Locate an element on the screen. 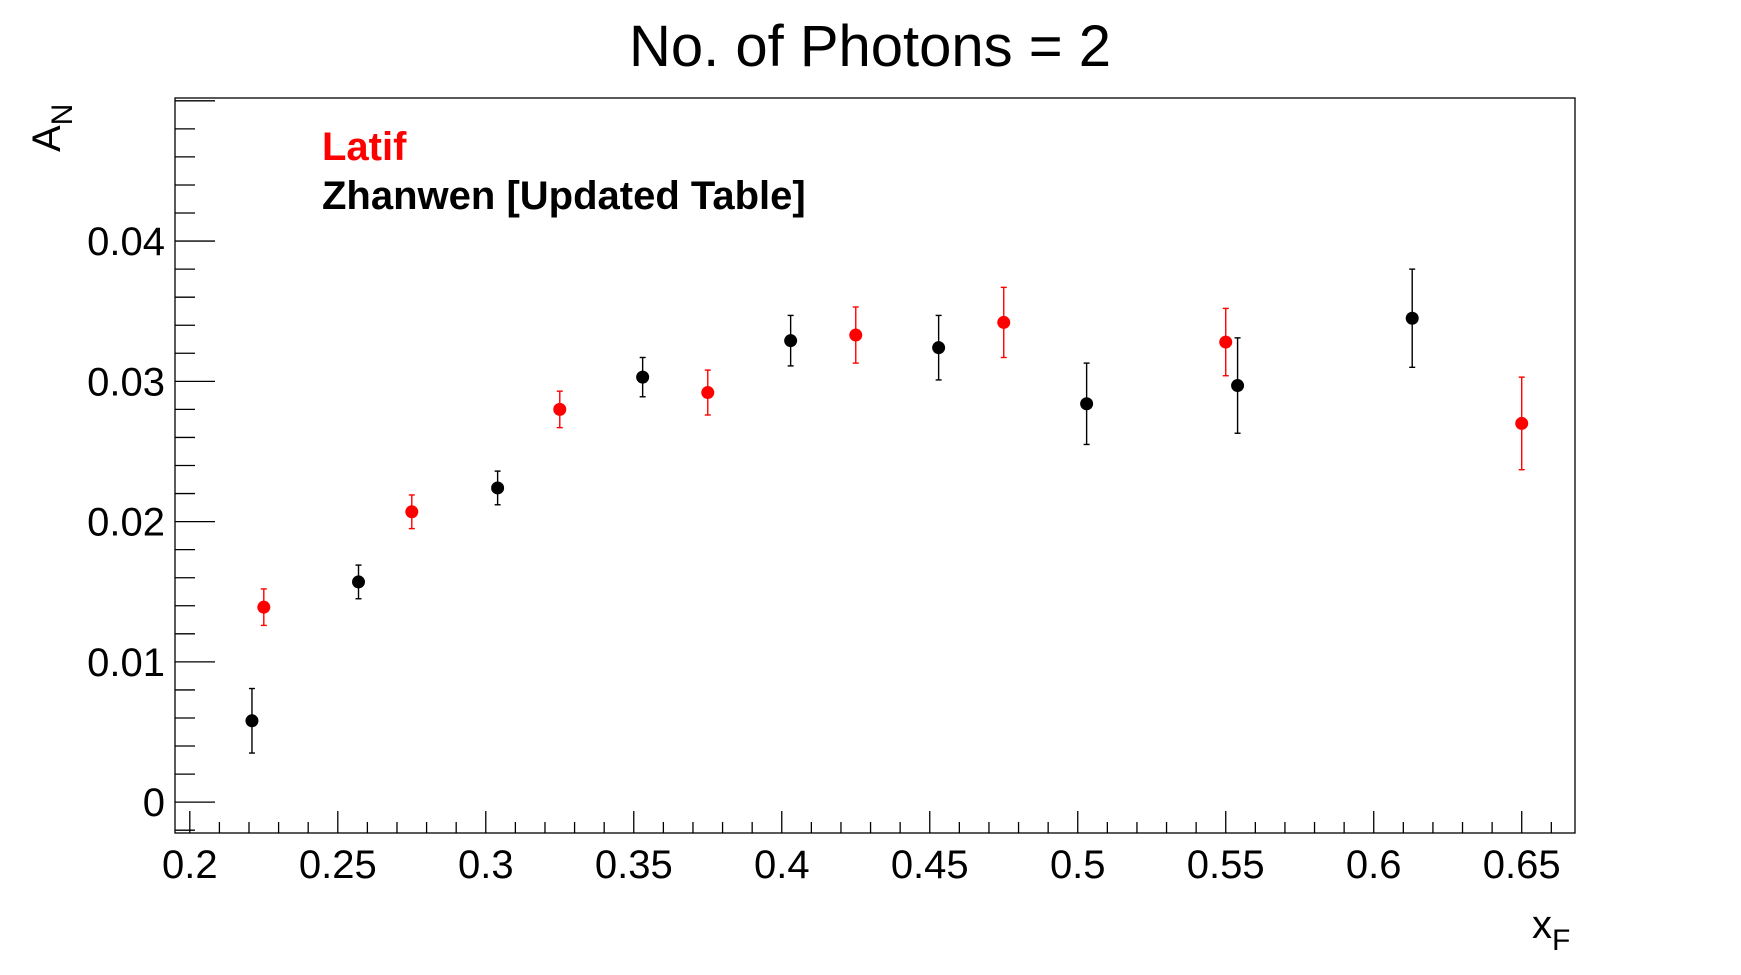 The width and height of the screenshot is (1741, 975). y-axis-label: AN is located at coordinates (52, 128).